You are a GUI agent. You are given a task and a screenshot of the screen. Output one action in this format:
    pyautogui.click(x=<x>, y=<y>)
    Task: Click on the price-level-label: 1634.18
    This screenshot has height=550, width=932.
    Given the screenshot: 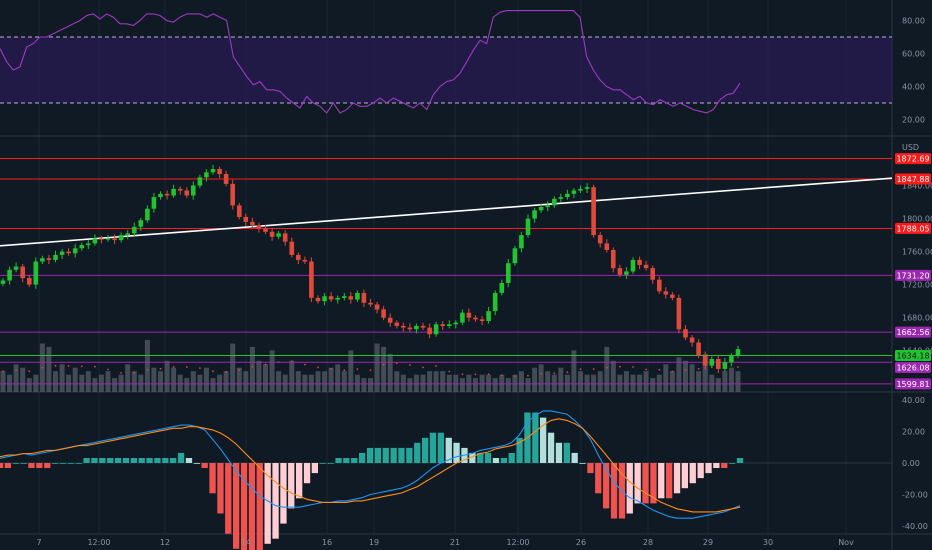 What is the action you would take?
    pyautogui.click(x=912, y=356)
    